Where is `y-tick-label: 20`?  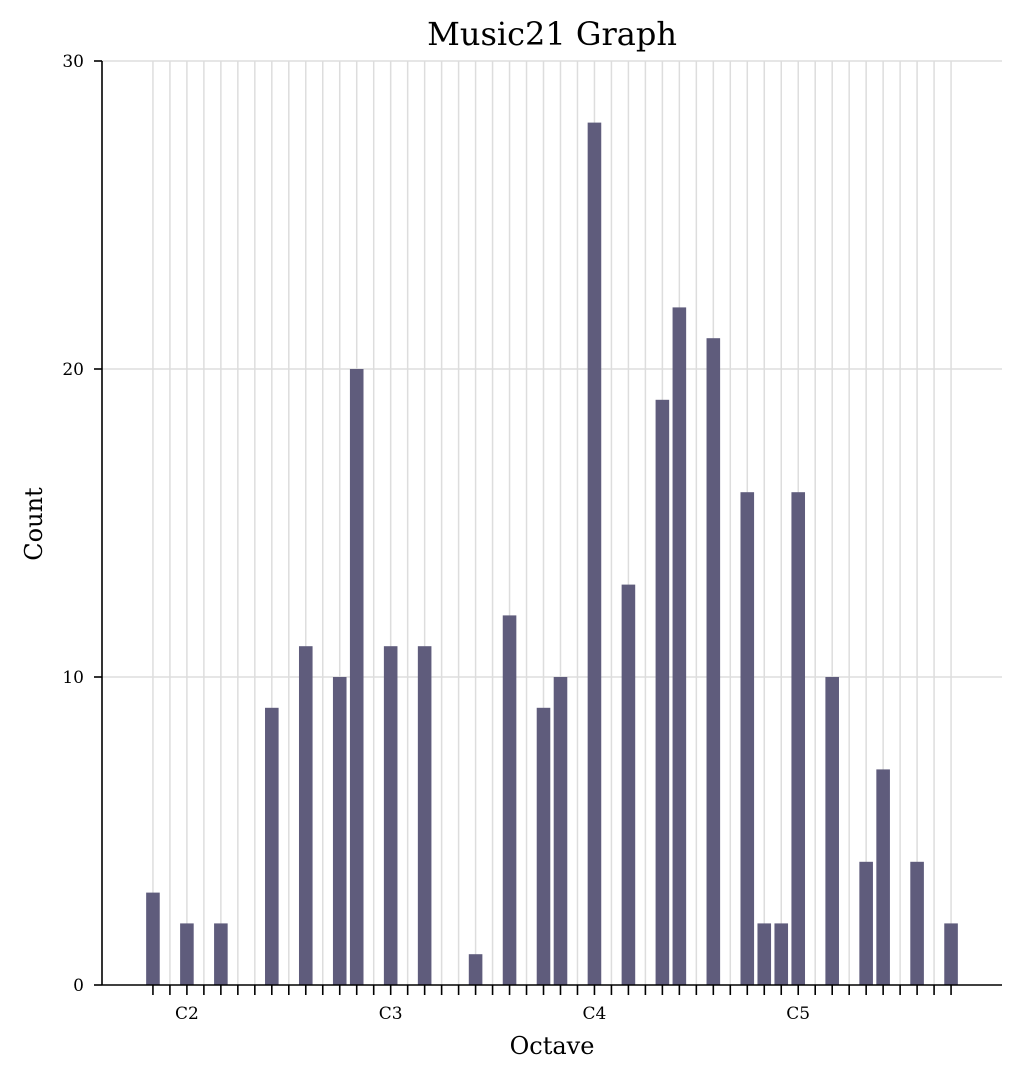 y-tick-label: 20 is located at coordinates (73, 370).